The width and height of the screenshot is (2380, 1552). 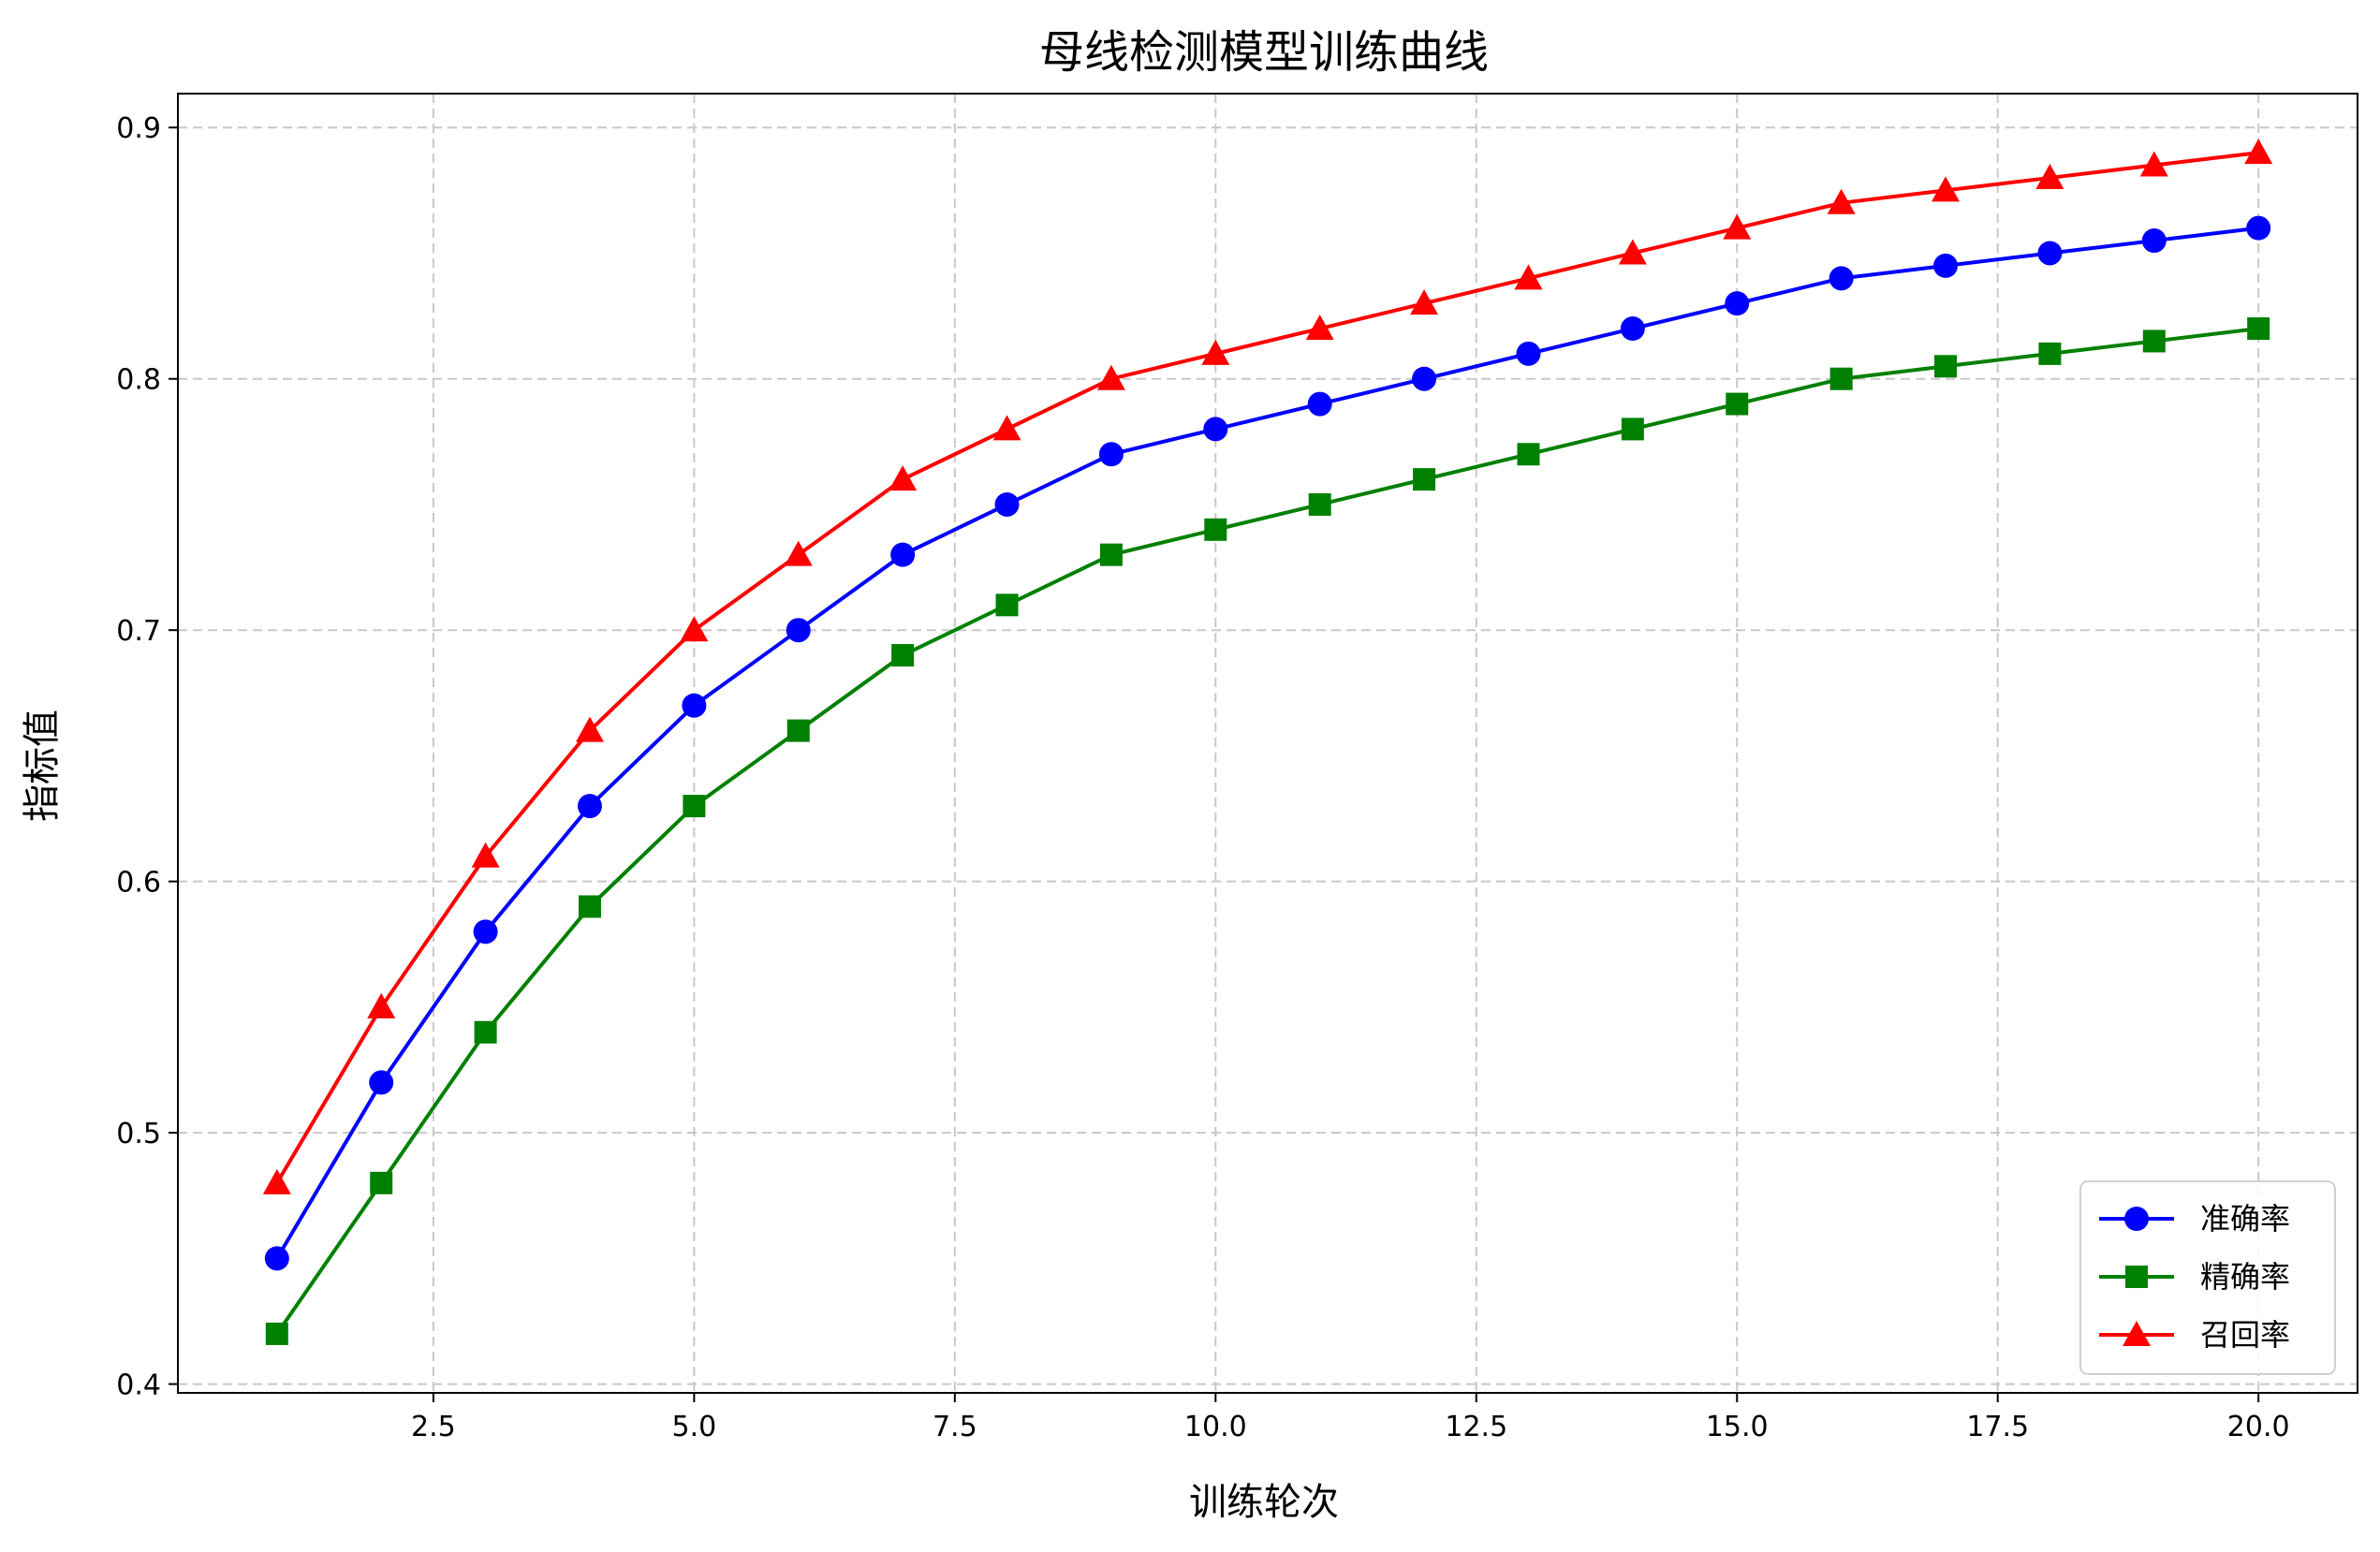 I want to click on x-tick-label: 17.5, so click(x=1997, y=1427).